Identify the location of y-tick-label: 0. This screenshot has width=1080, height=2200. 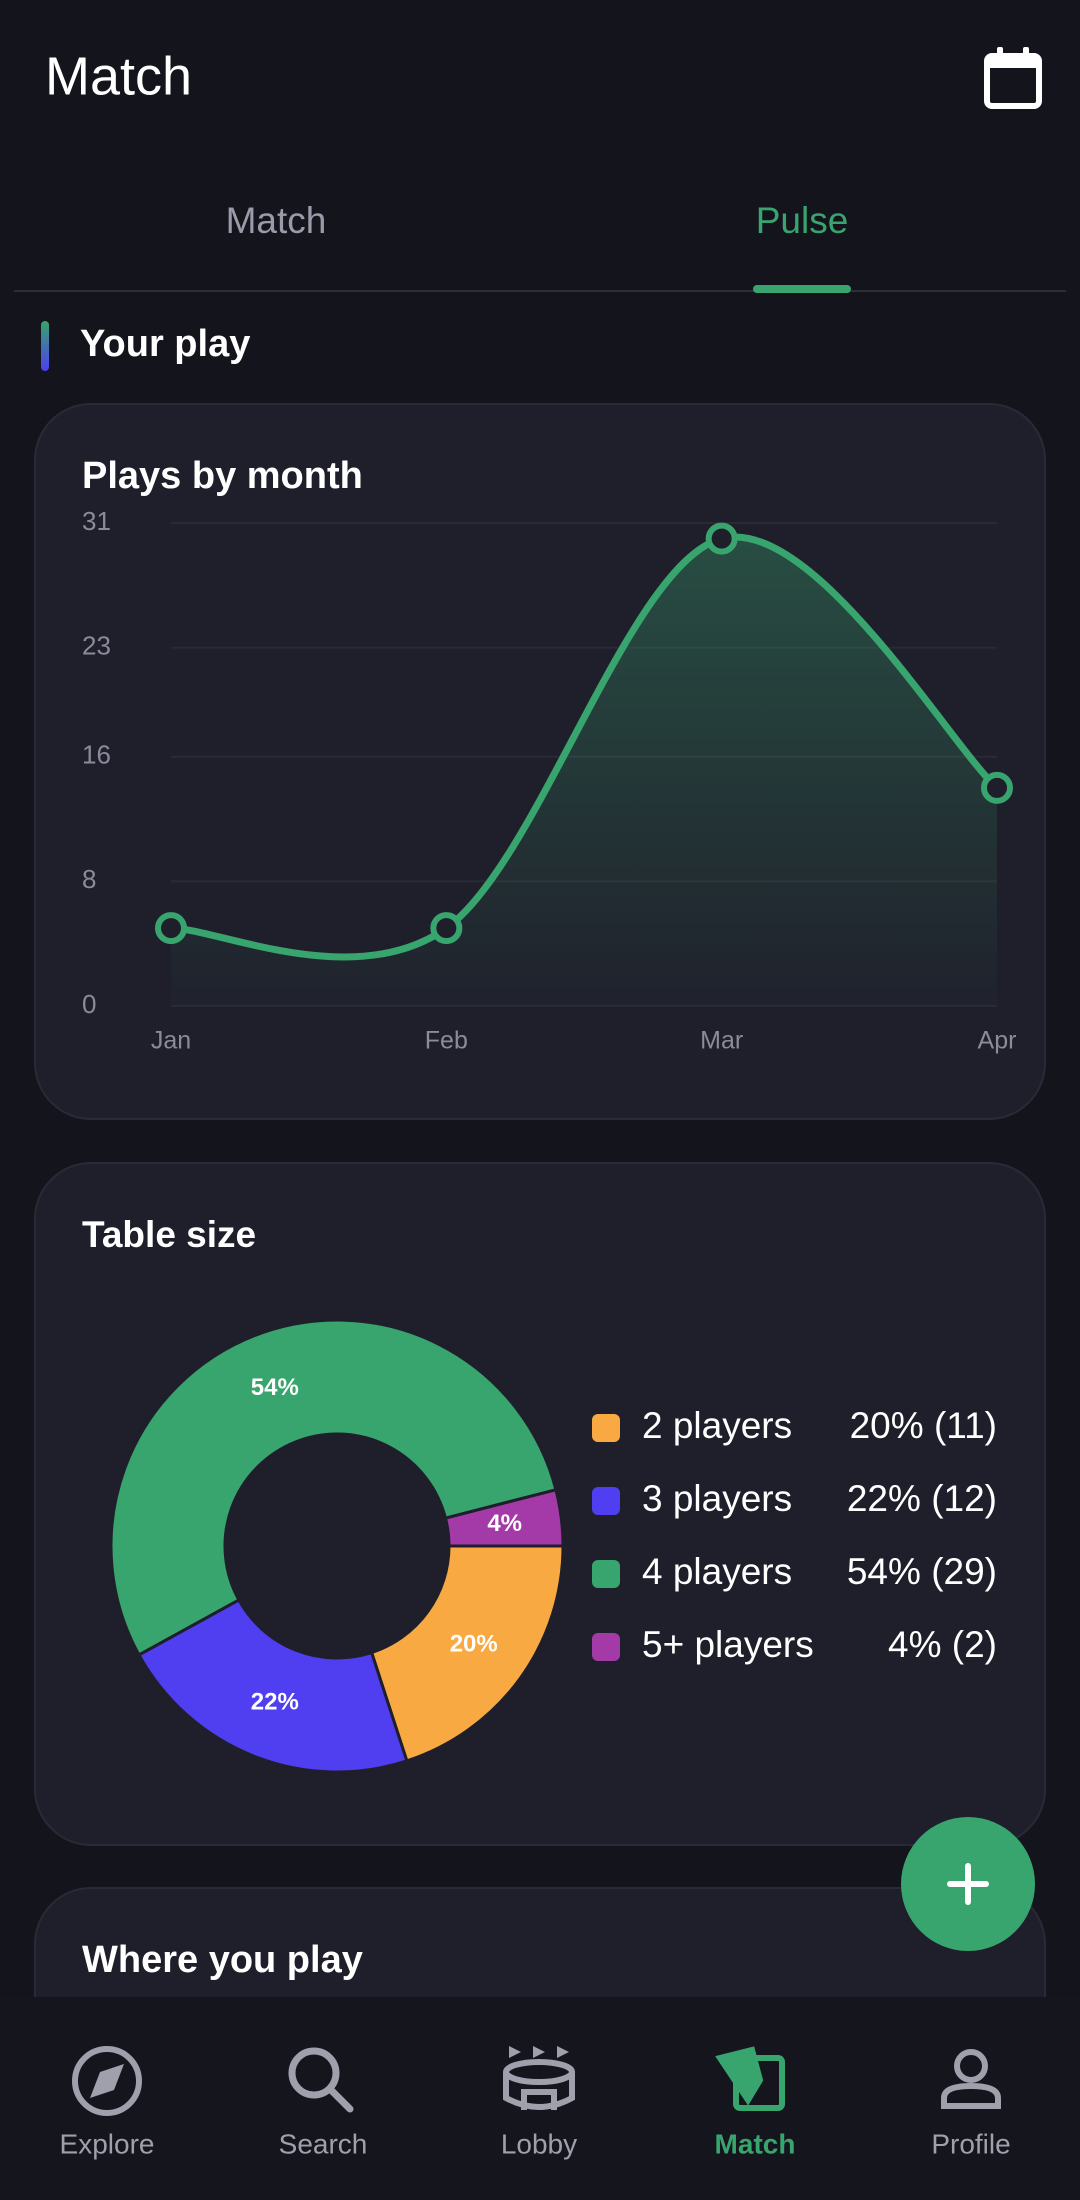
(89, 1004).